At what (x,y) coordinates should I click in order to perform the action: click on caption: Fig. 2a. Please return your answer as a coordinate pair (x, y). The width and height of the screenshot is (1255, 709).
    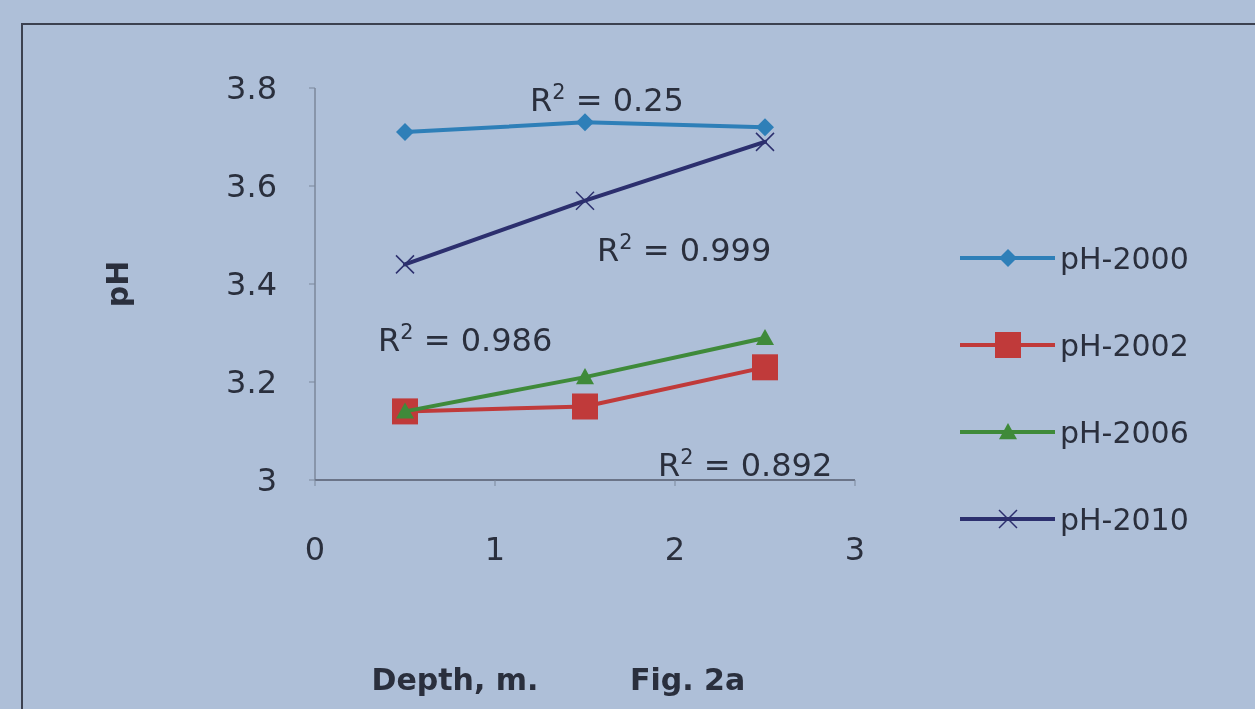
    Looking at the image, I should click on (688, 679).